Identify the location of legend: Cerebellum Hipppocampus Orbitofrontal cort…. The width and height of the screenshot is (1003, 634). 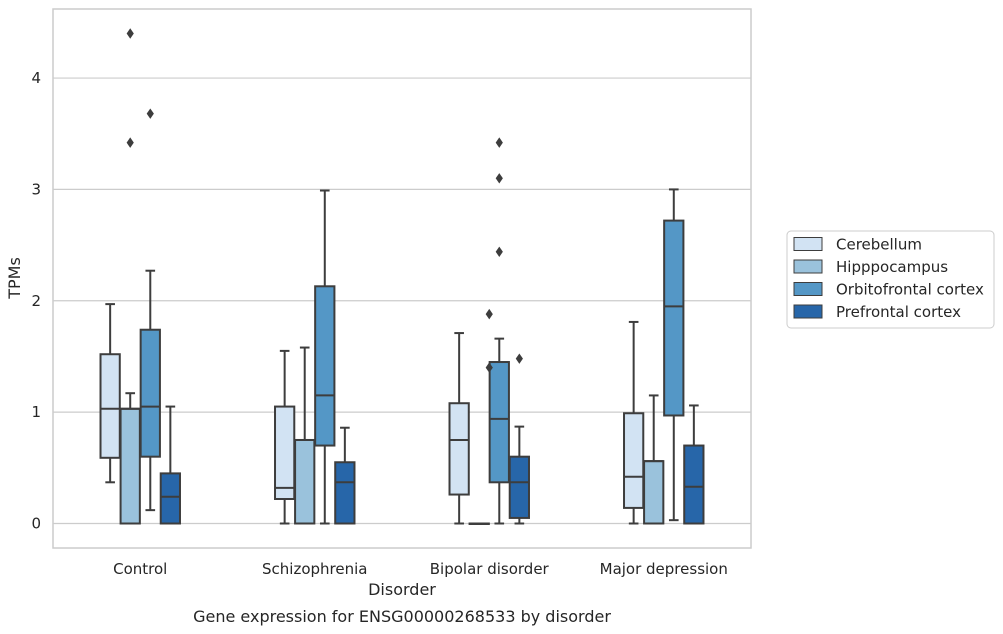
(890, 279).